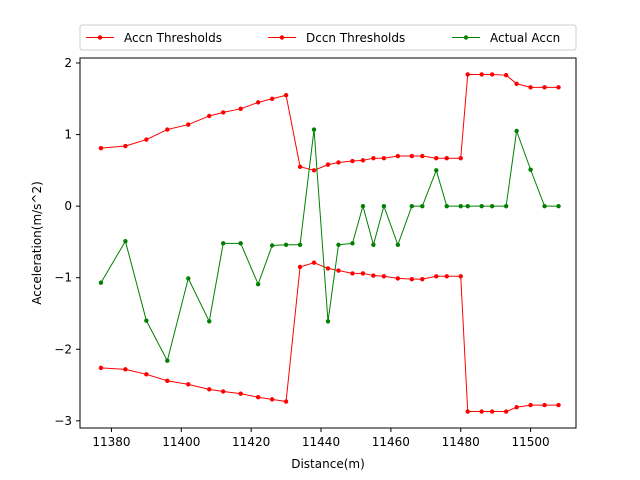 The width and height of the screenshot is (640, 480). What do you see at coordinates (321, 442) in the screenshot?
I see `x-tick-label: 11440` at bounding box center [321, 442].